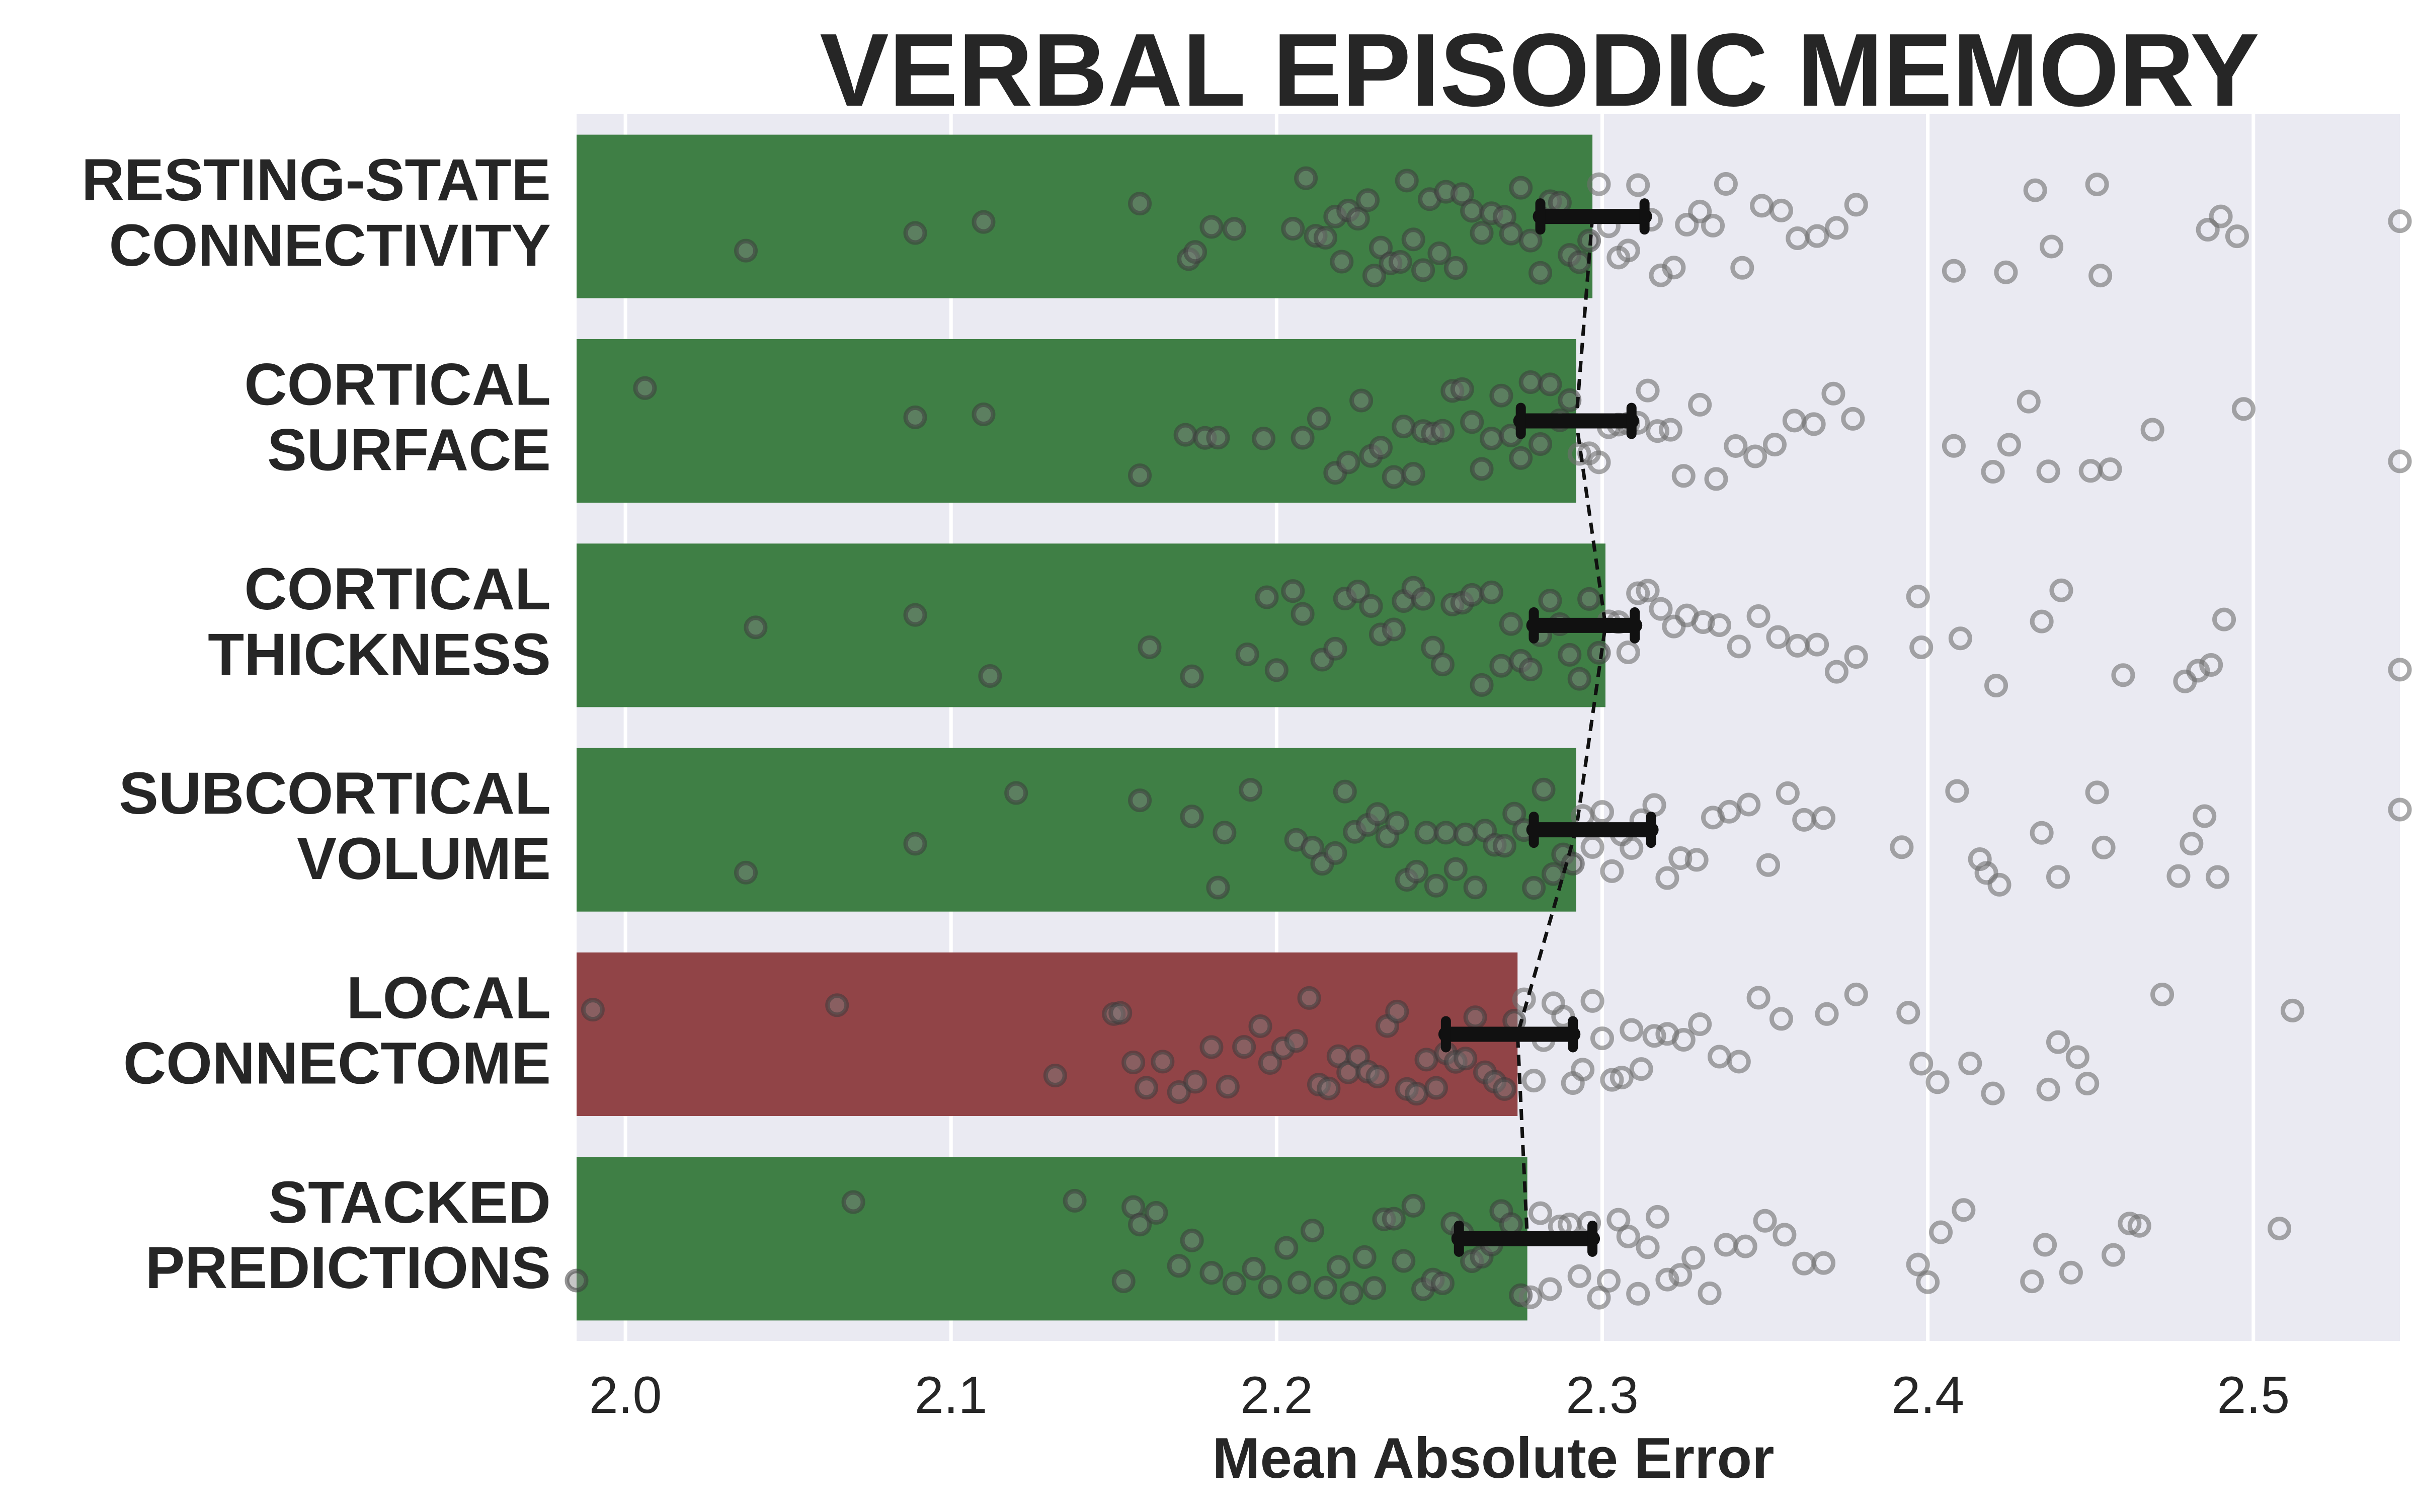 The height and width of the screenshot is (1512, 2415). Describe the element at coordinates (317, 180) in the screenshot. I see `category-label-rsc: RESTING-STATE` at that location.